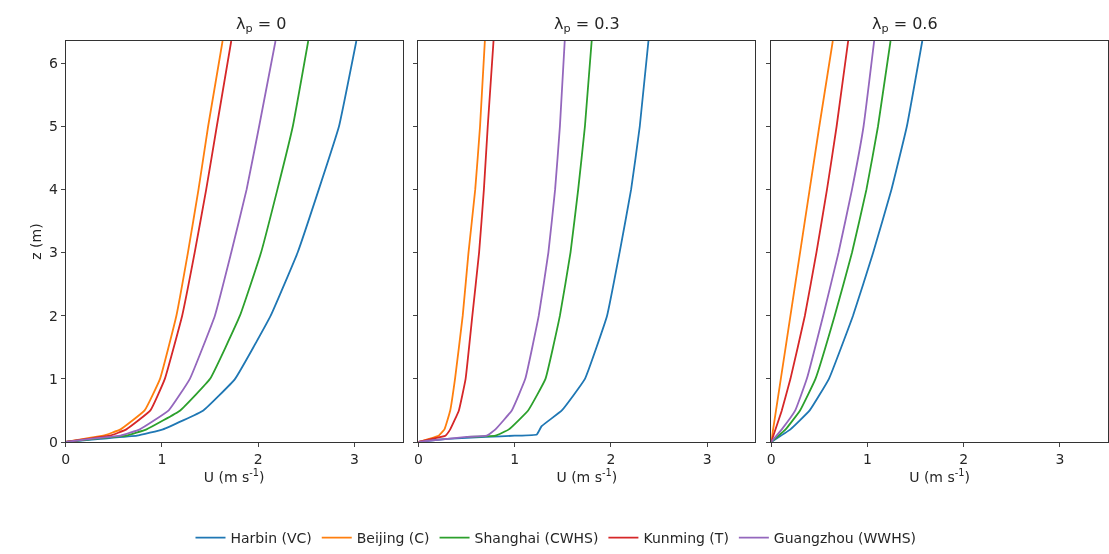 Image resolution: width=1109 pixels, height=554 pixels. Describe the element at coordinates (53, 126) in the screenshot. I see `y-tick-label: 5` at that location.